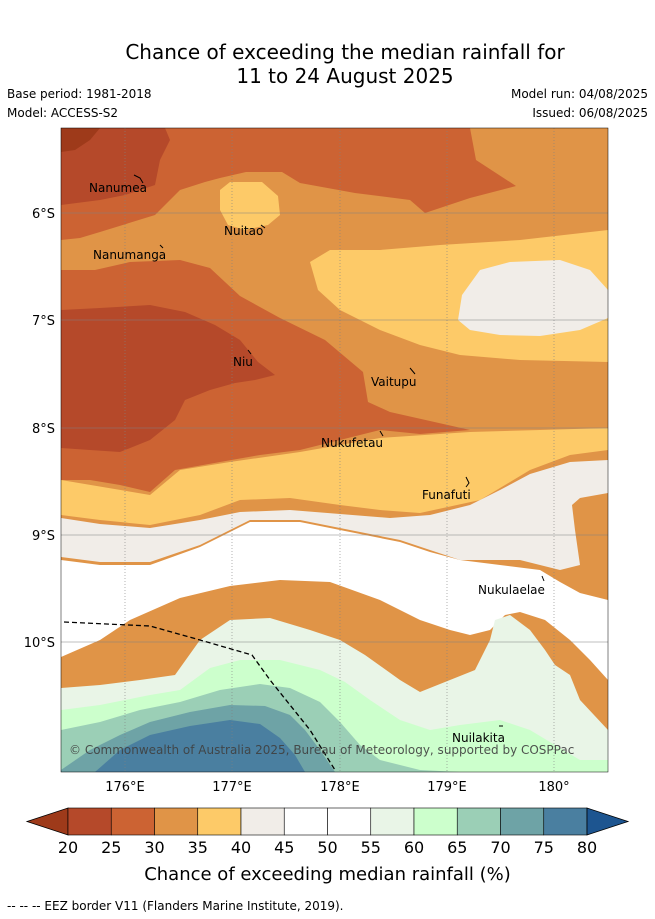 This screenshot has height=919, width=655. I want to click on colorbar-tick-label: 55, so click(370, 847).